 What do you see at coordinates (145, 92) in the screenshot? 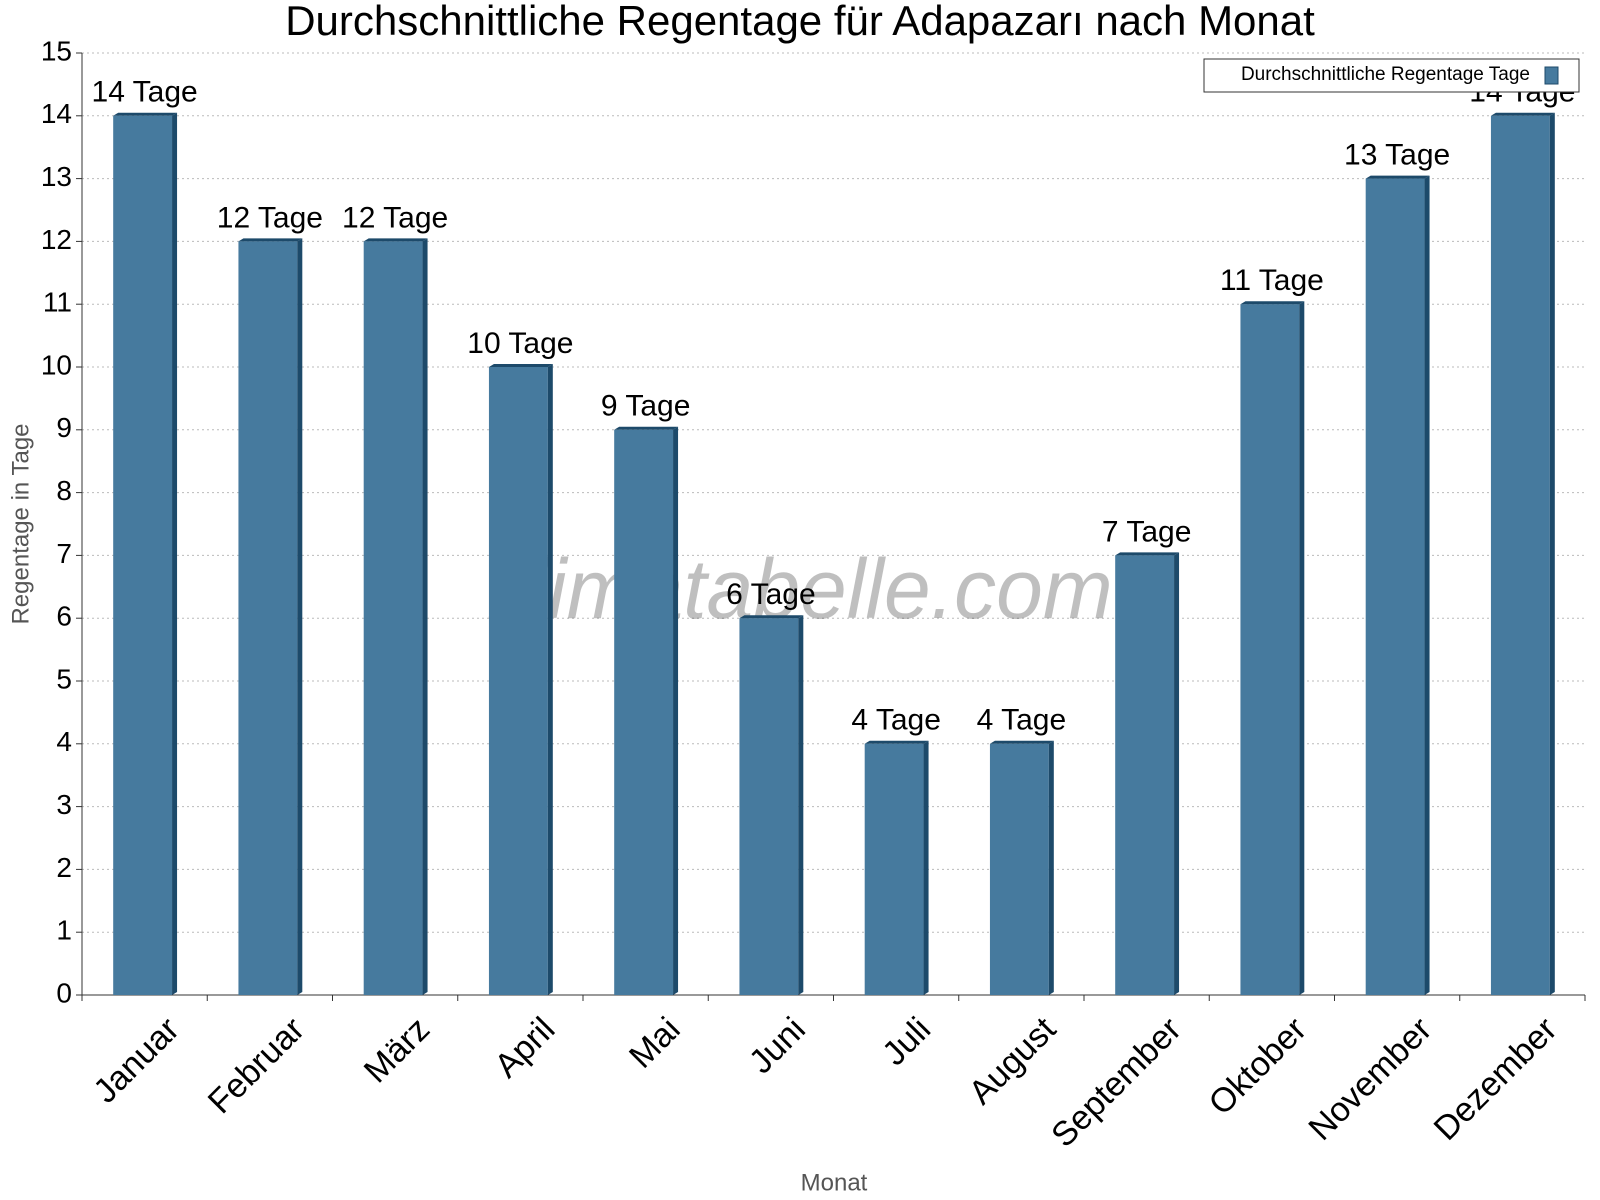
I see `value-label: 14 Tage` at bounding box center [145, 92].